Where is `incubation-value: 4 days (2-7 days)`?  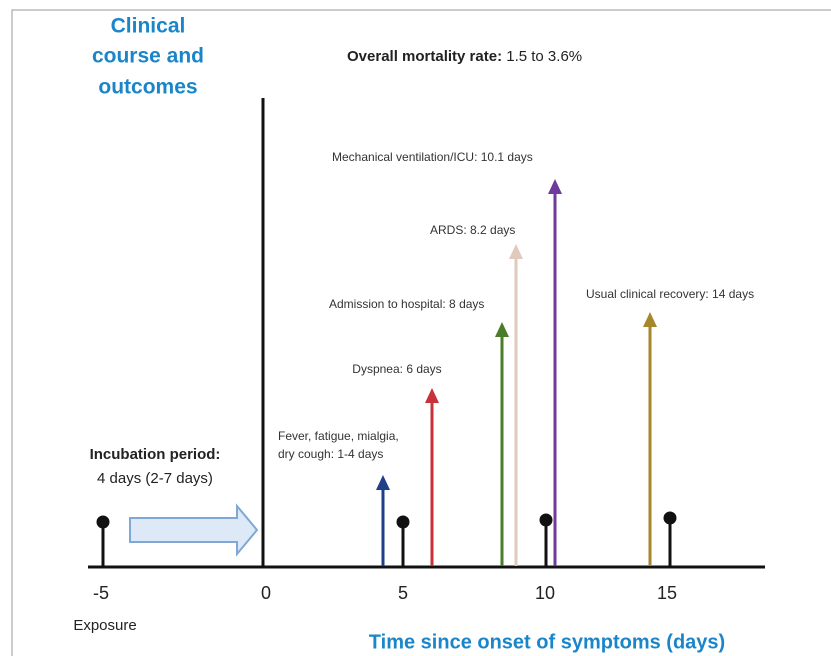 incubation-value: 4 days (2-7 days) is located at coordinates (155, 478).